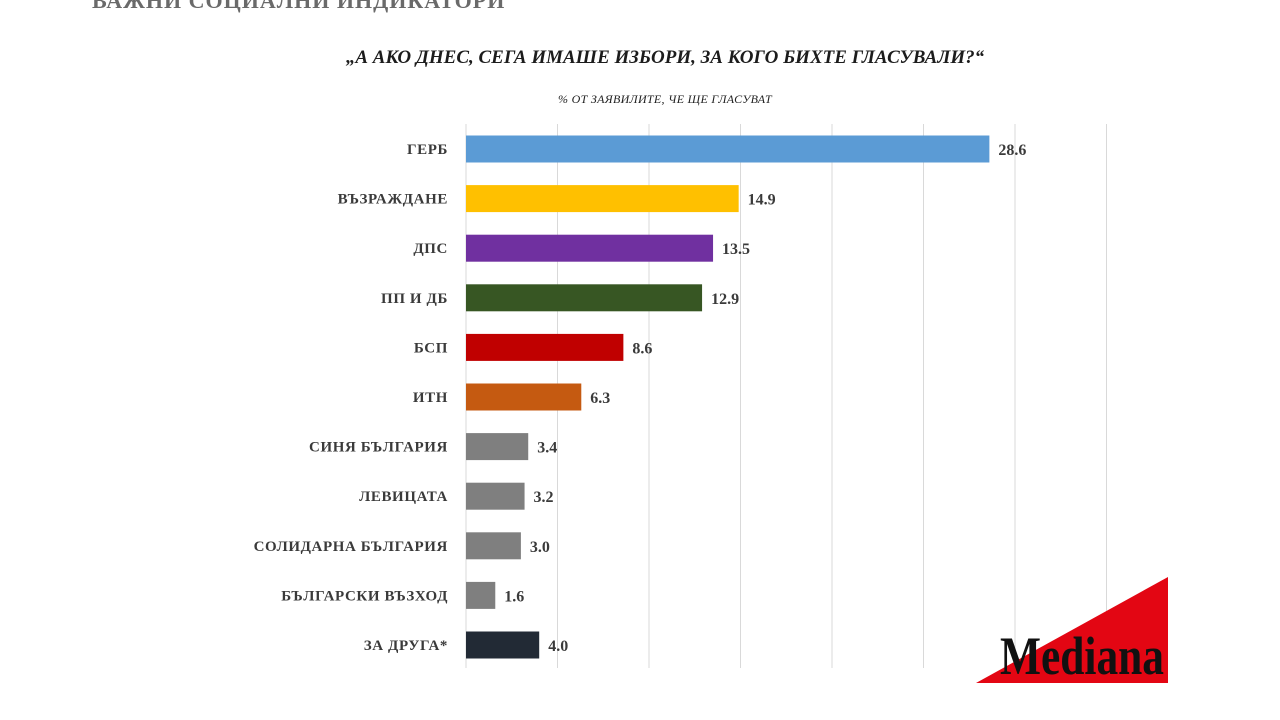  Describe the element at coordinates (547, 448) in the screenshot. I see `value-label: 3.4` at that location.